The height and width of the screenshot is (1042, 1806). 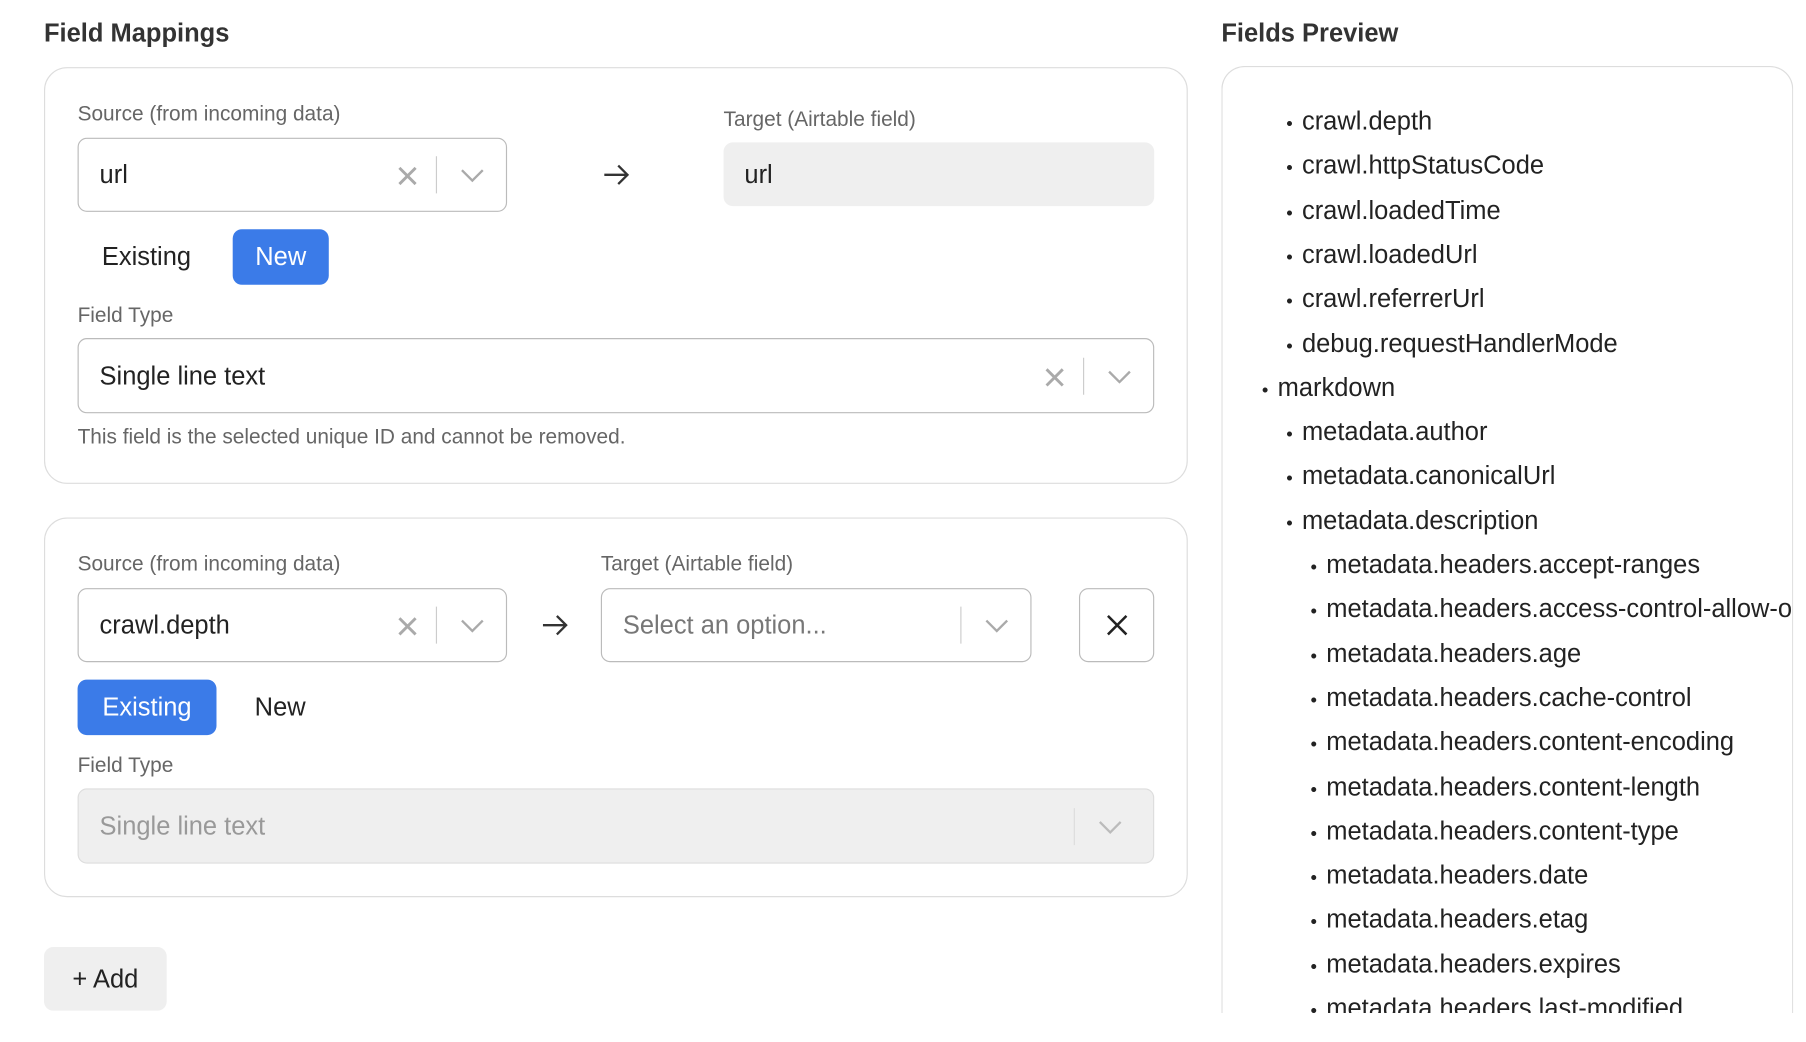 I want to click on field-name: crawl.loadedTime, so click(x=1401, y=210).